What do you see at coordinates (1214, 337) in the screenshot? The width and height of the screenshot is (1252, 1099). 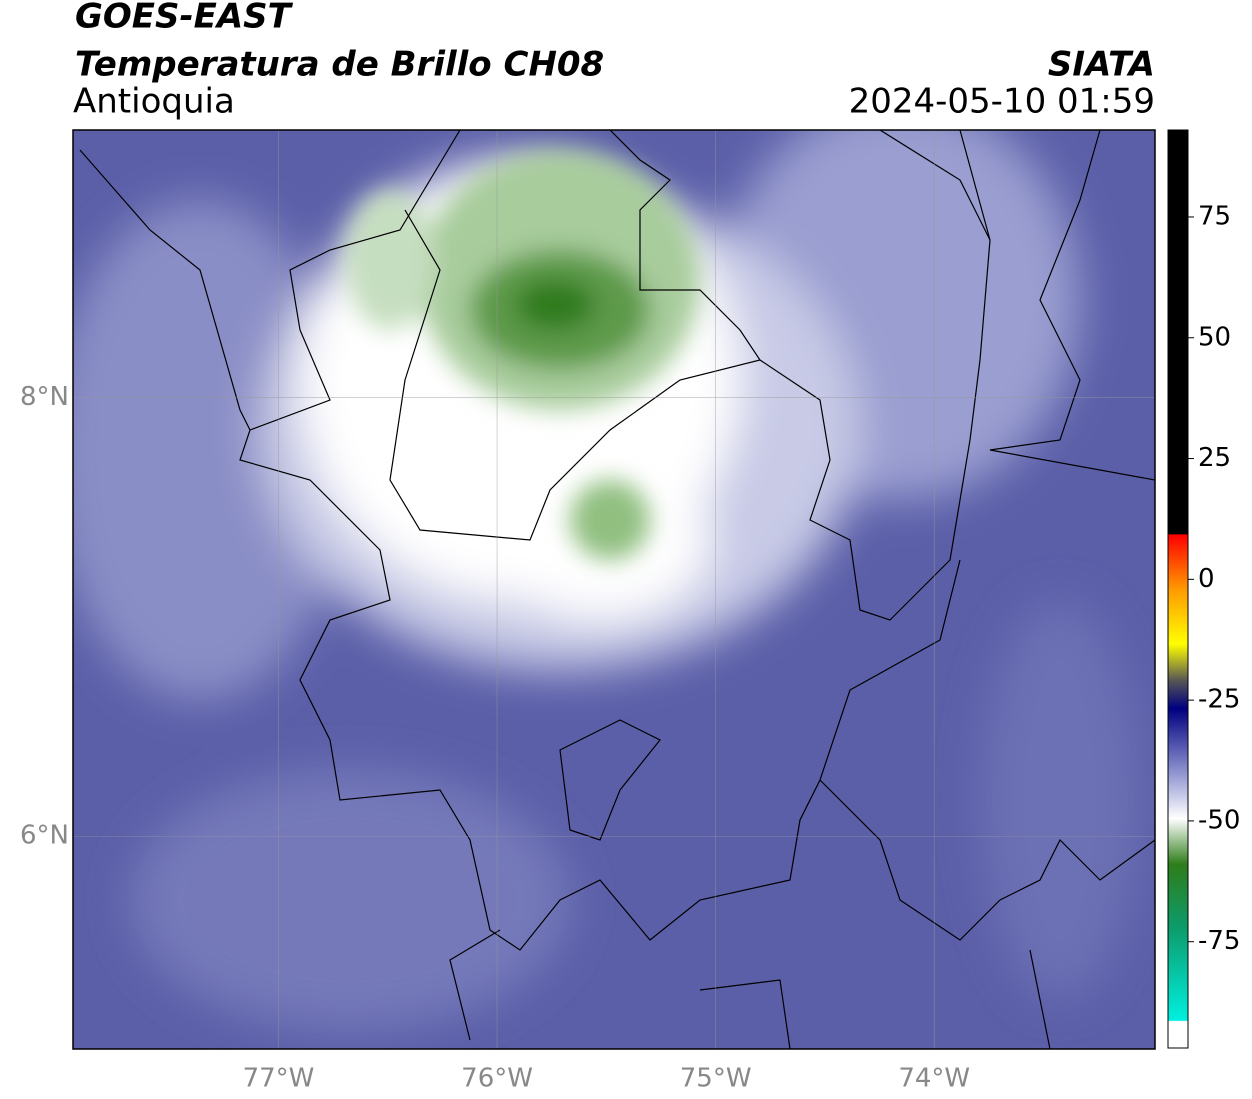 I see `colorbar-tick-label: 50` at bounding box center [1214, 337].